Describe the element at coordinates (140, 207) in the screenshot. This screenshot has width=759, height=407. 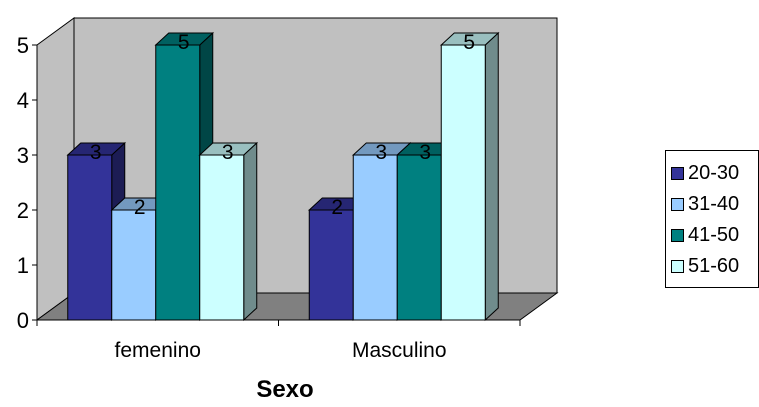
I see `data-label-31-40-femenino: 2` at that location.